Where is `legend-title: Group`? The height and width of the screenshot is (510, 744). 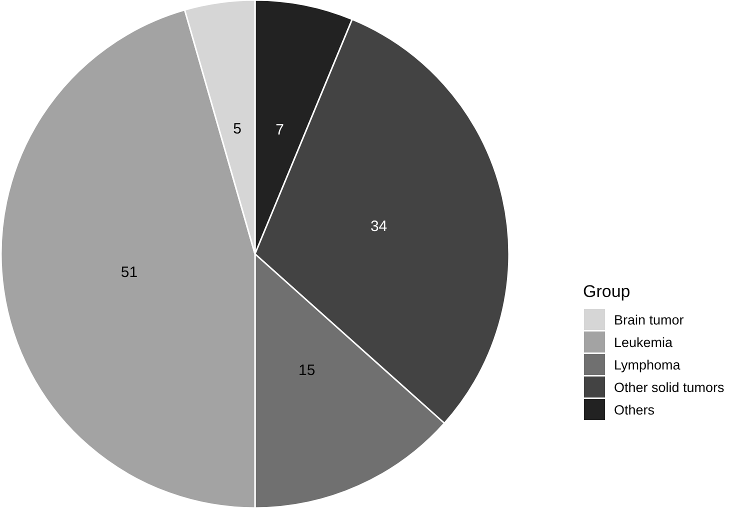 legend-title: Group is located at coordinates (606, 291).